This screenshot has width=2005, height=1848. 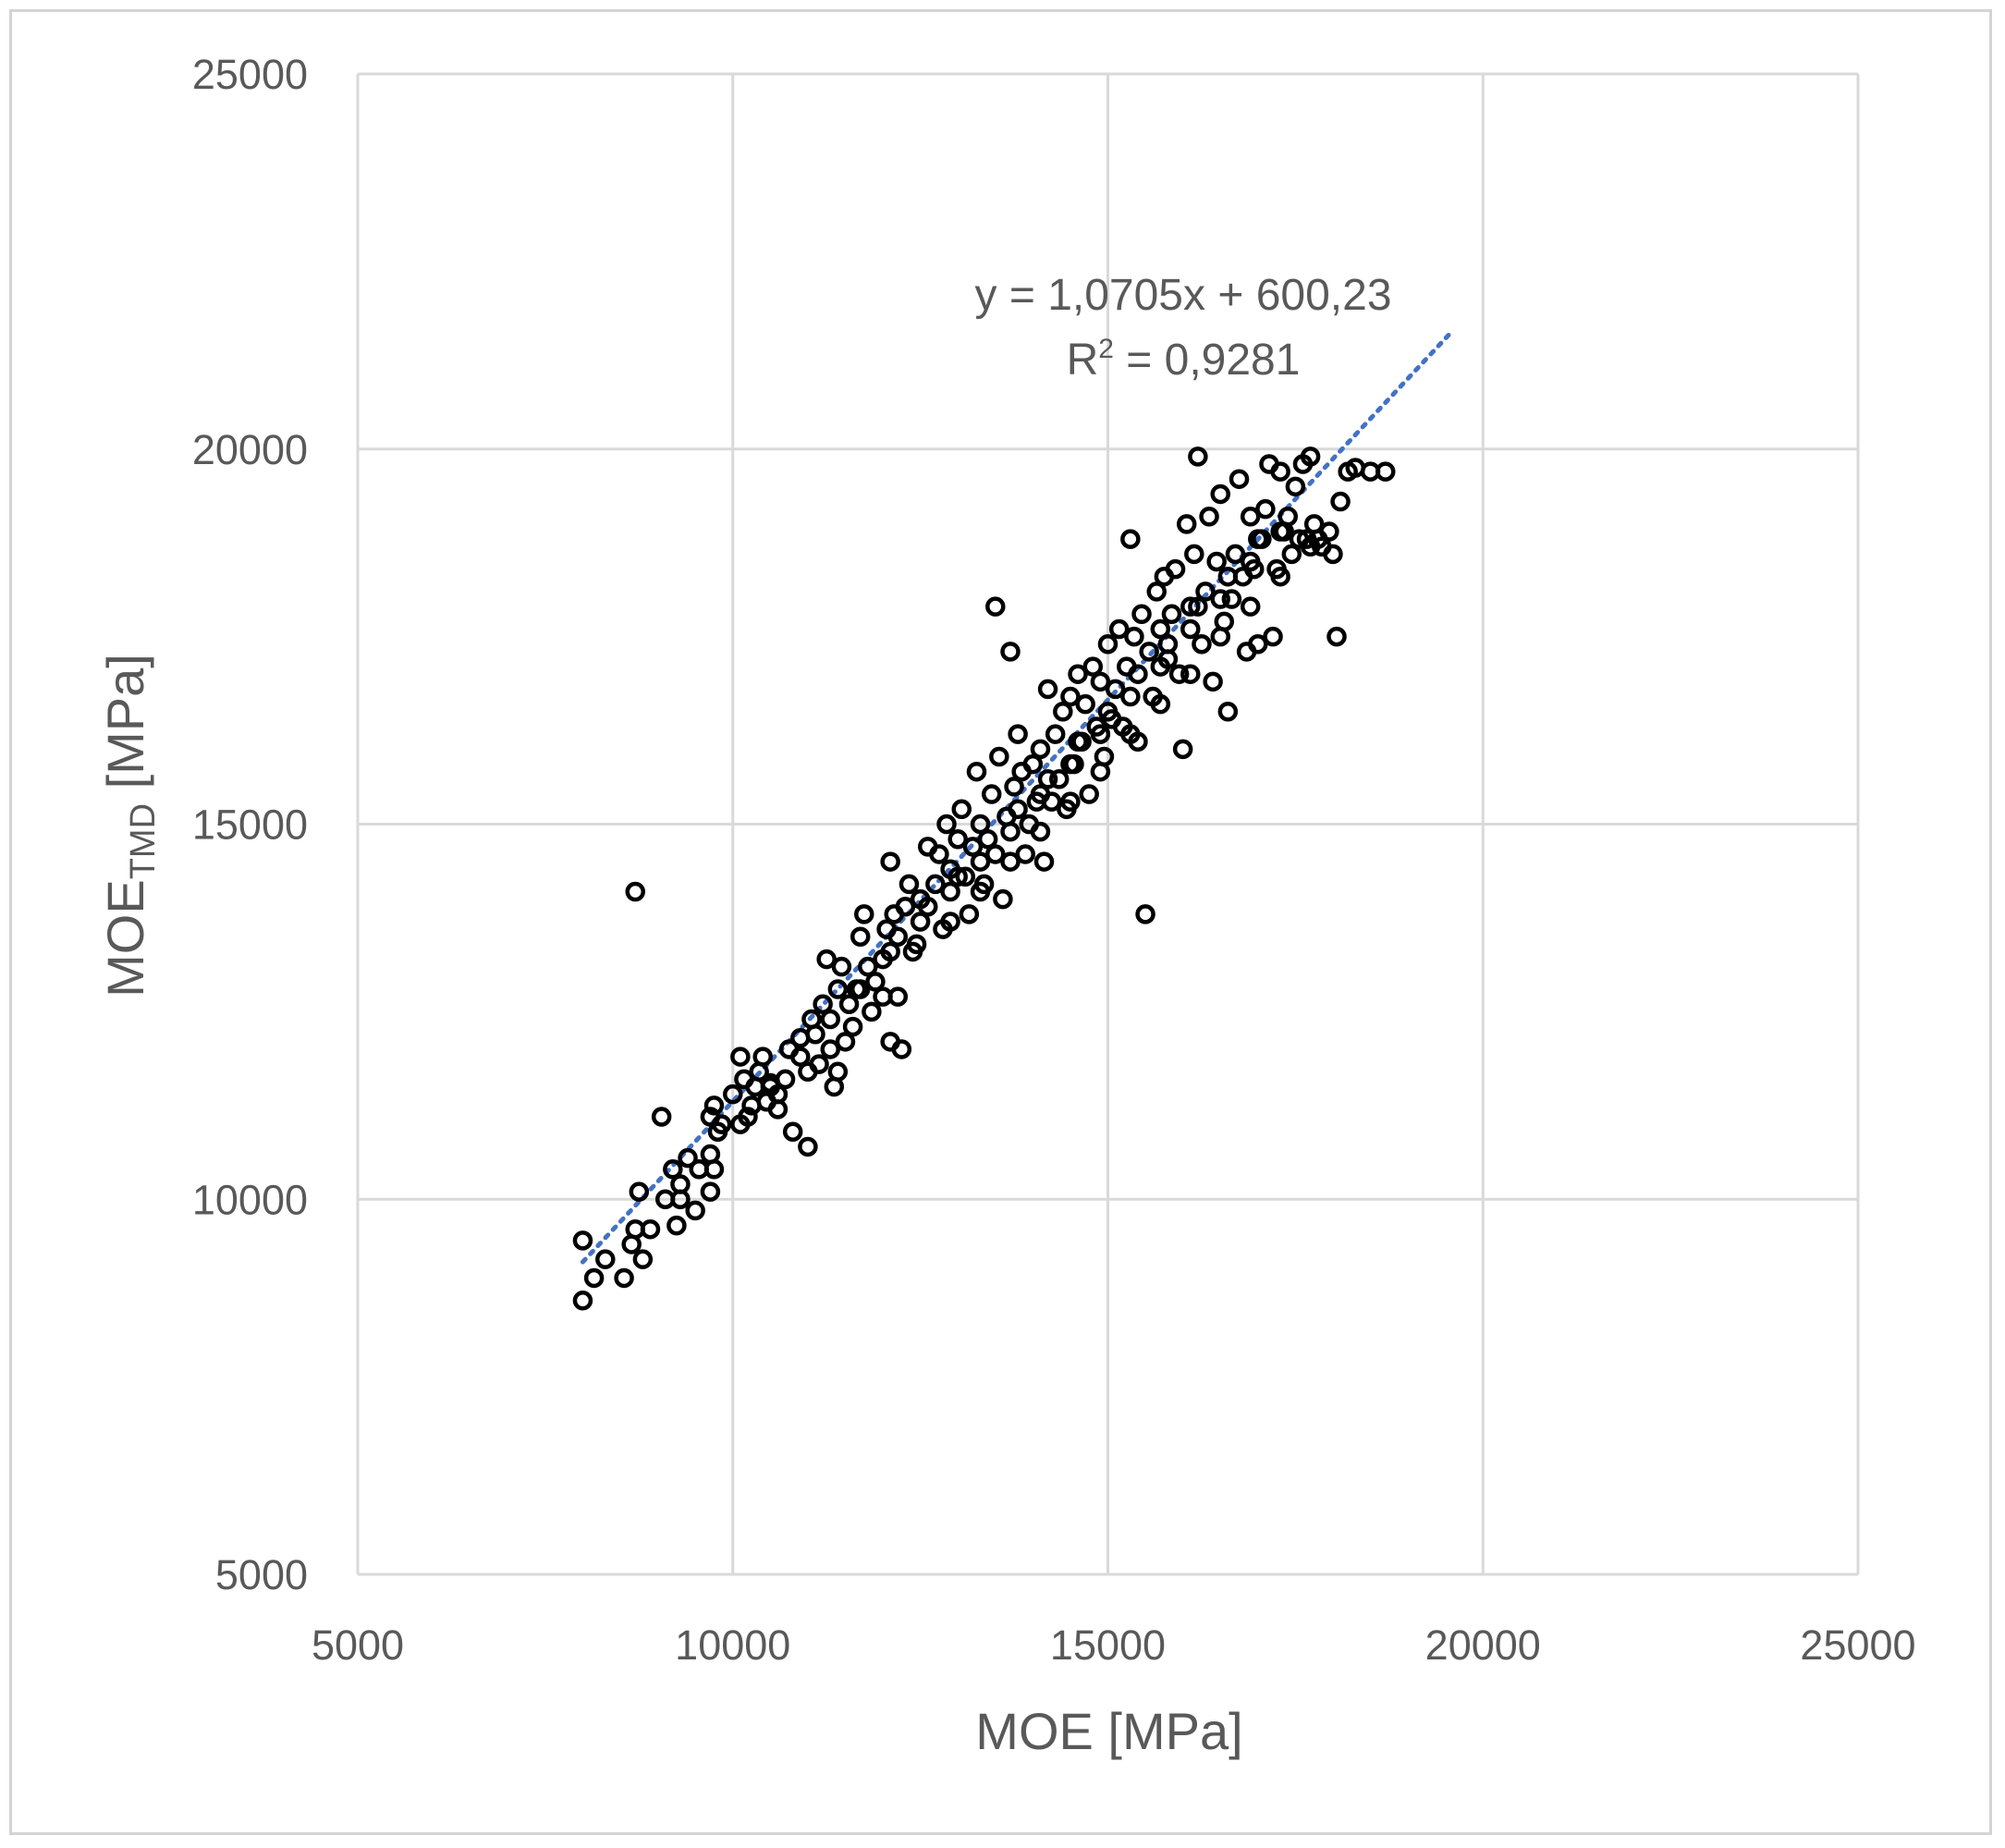 What do you see at coordinates (732, 1645) in the screenshot?
I see `x-tick-label: 10000` at bounding box center [732, 1645].